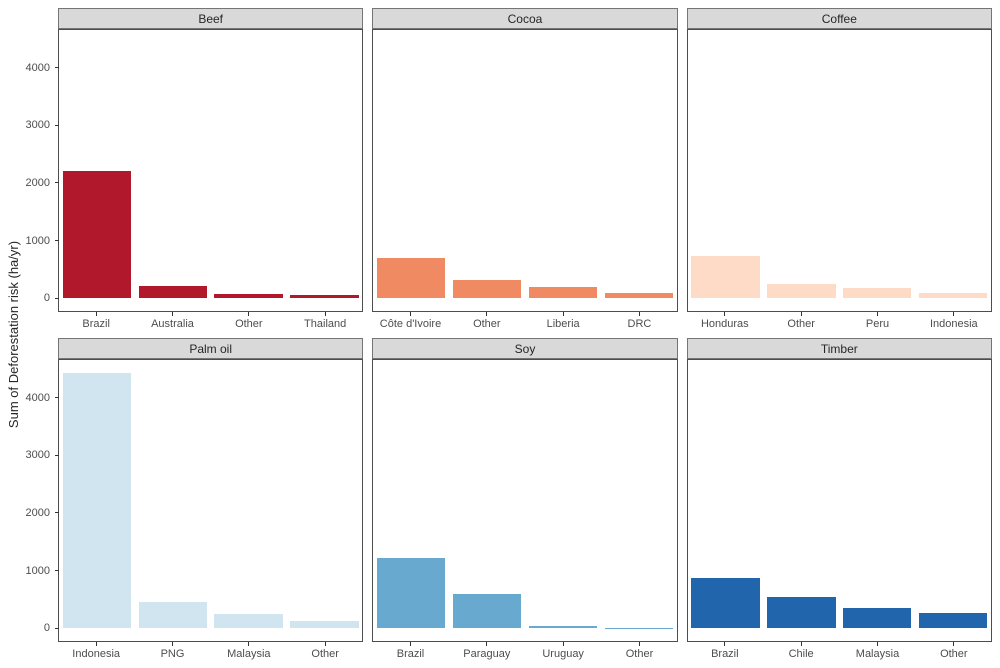 The image size is (1000, 668). What do you see at coordinates (877, 324) in the screenshot?
I see `x-axis-tick-label: Peru` at bounding box center [877, 324].